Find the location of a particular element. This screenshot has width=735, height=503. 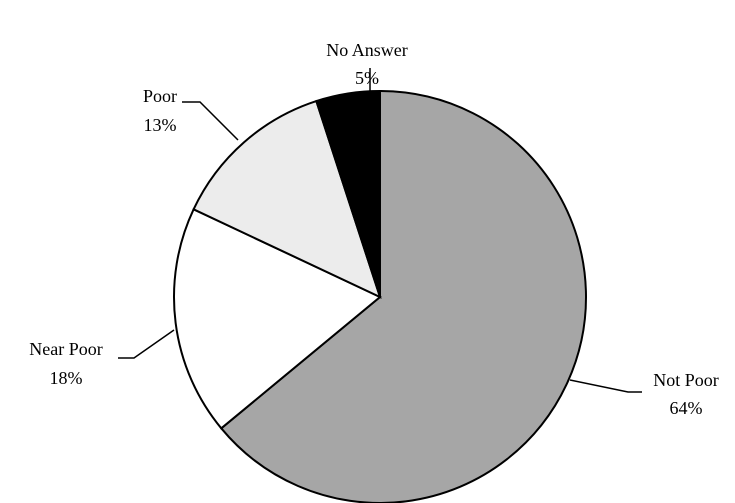

slice-label: Near Poor is located at coordinates (65, 349).